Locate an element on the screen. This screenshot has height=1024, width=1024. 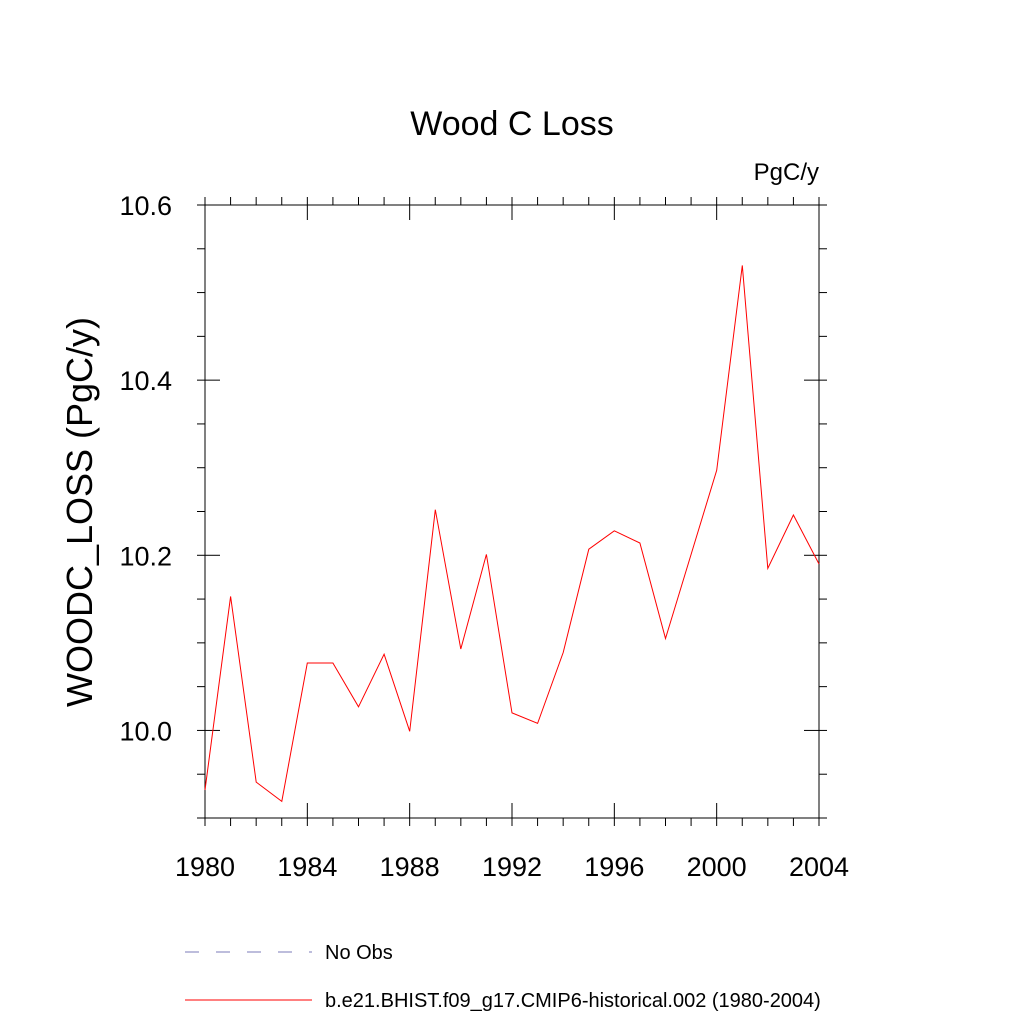
y-tick-label: 10.4 is located at coordinates (145, 381).